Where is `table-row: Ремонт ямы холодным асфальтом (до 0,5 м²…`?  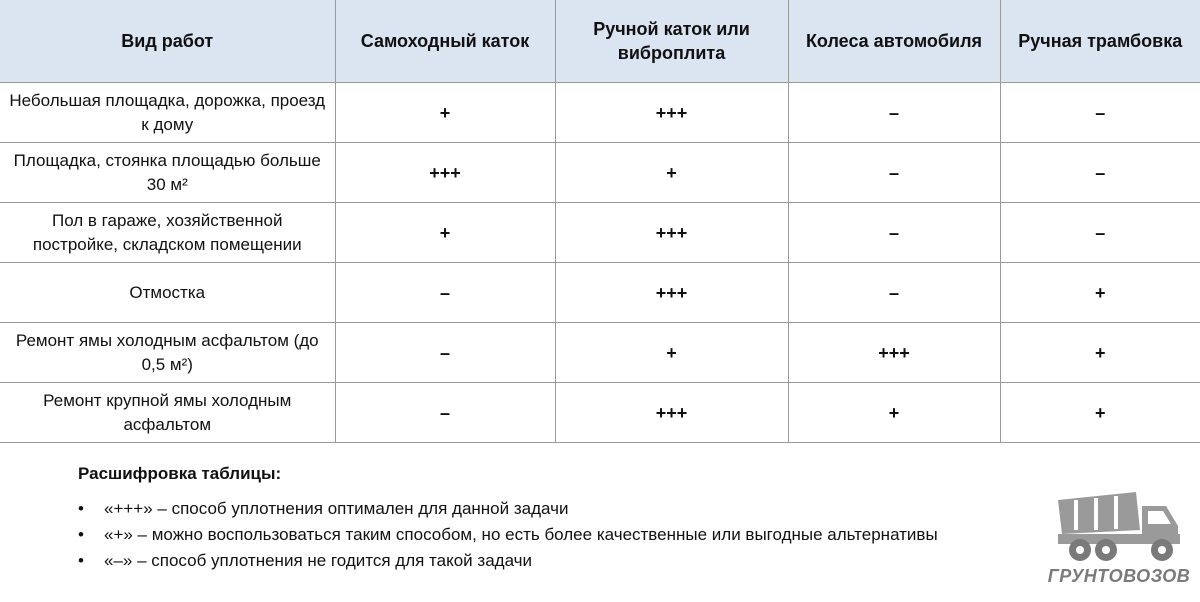
table-row: Ремонт ямы холодным асфальтом (до 0,5 м²… is located at coordinates (600, 352).